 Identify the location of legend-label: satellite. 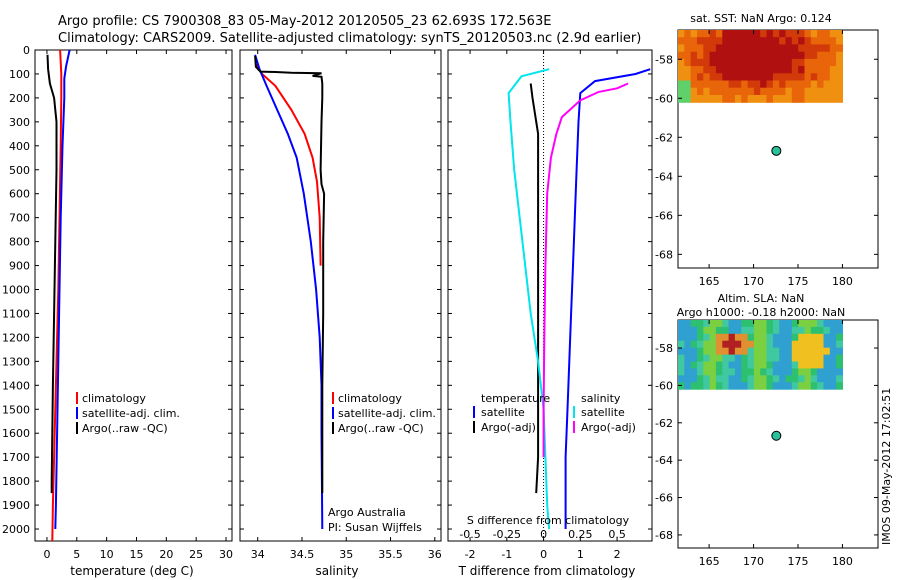
(603, 412).